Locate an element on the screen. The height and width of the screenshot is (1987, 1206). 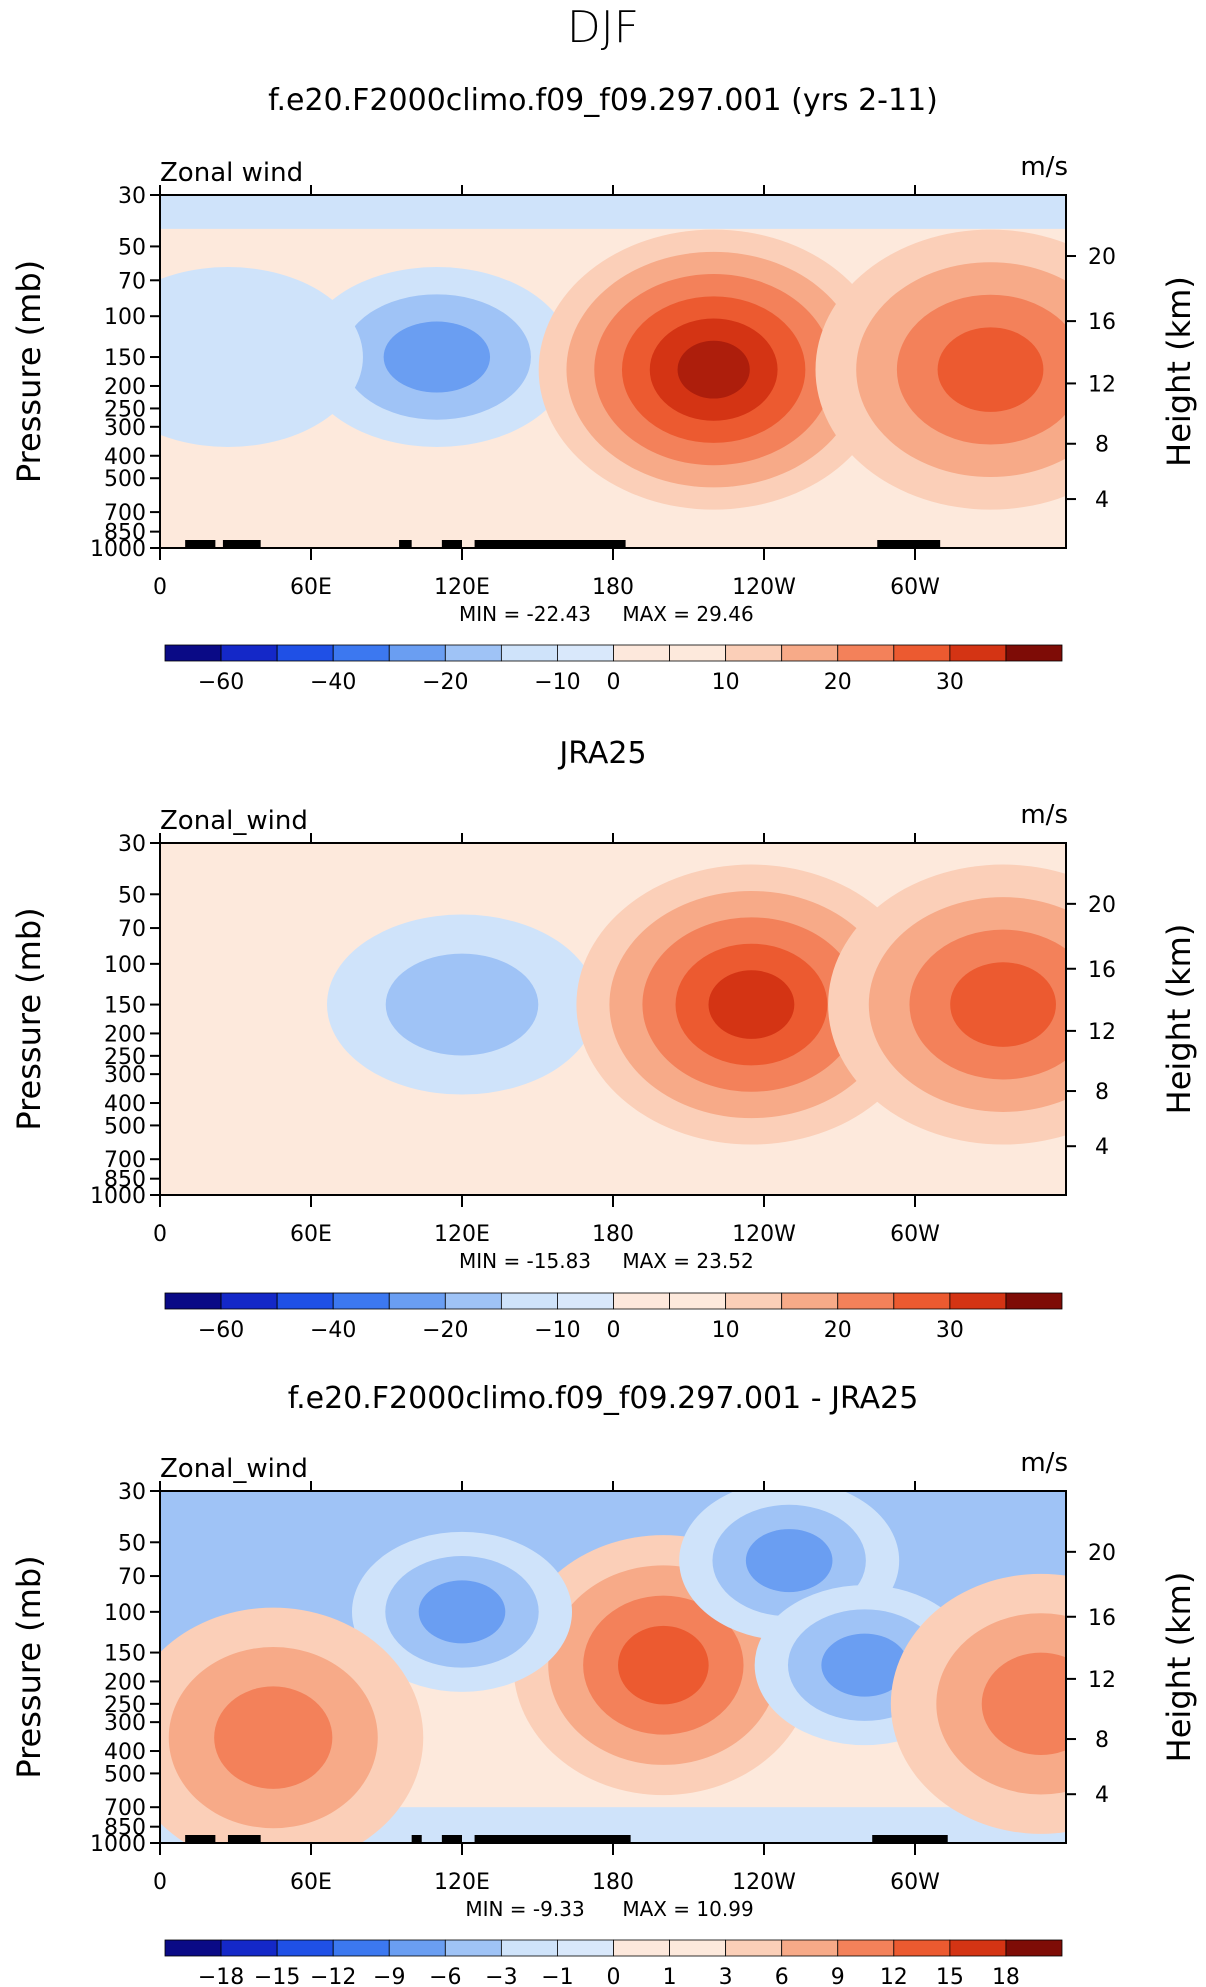
colorbar-label: −9 is located at coordinates (389, 1976).